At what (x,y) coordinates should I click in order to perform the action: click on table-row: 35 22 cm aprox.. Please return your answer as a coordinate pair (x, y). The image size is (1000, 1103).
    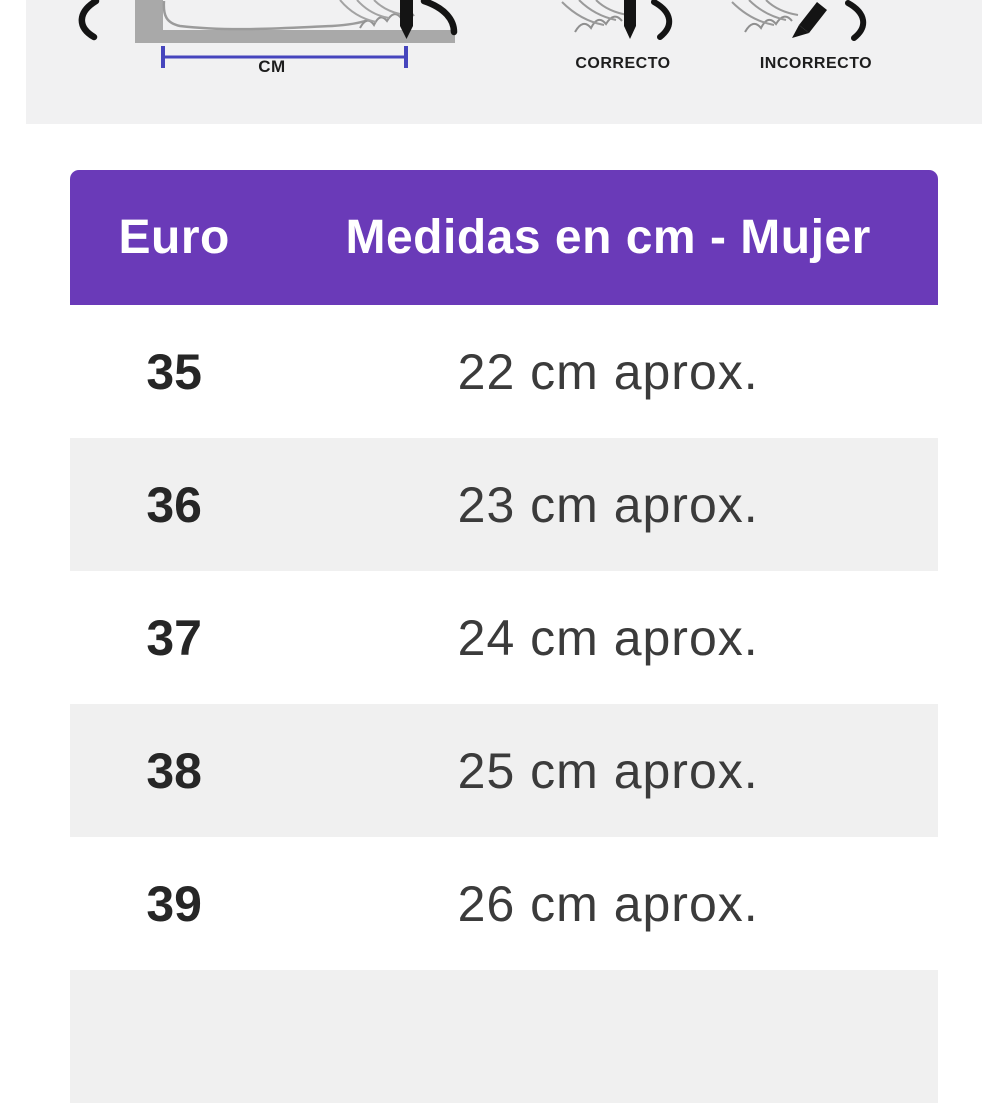
    Looking at the image, I should click on (504, 371).